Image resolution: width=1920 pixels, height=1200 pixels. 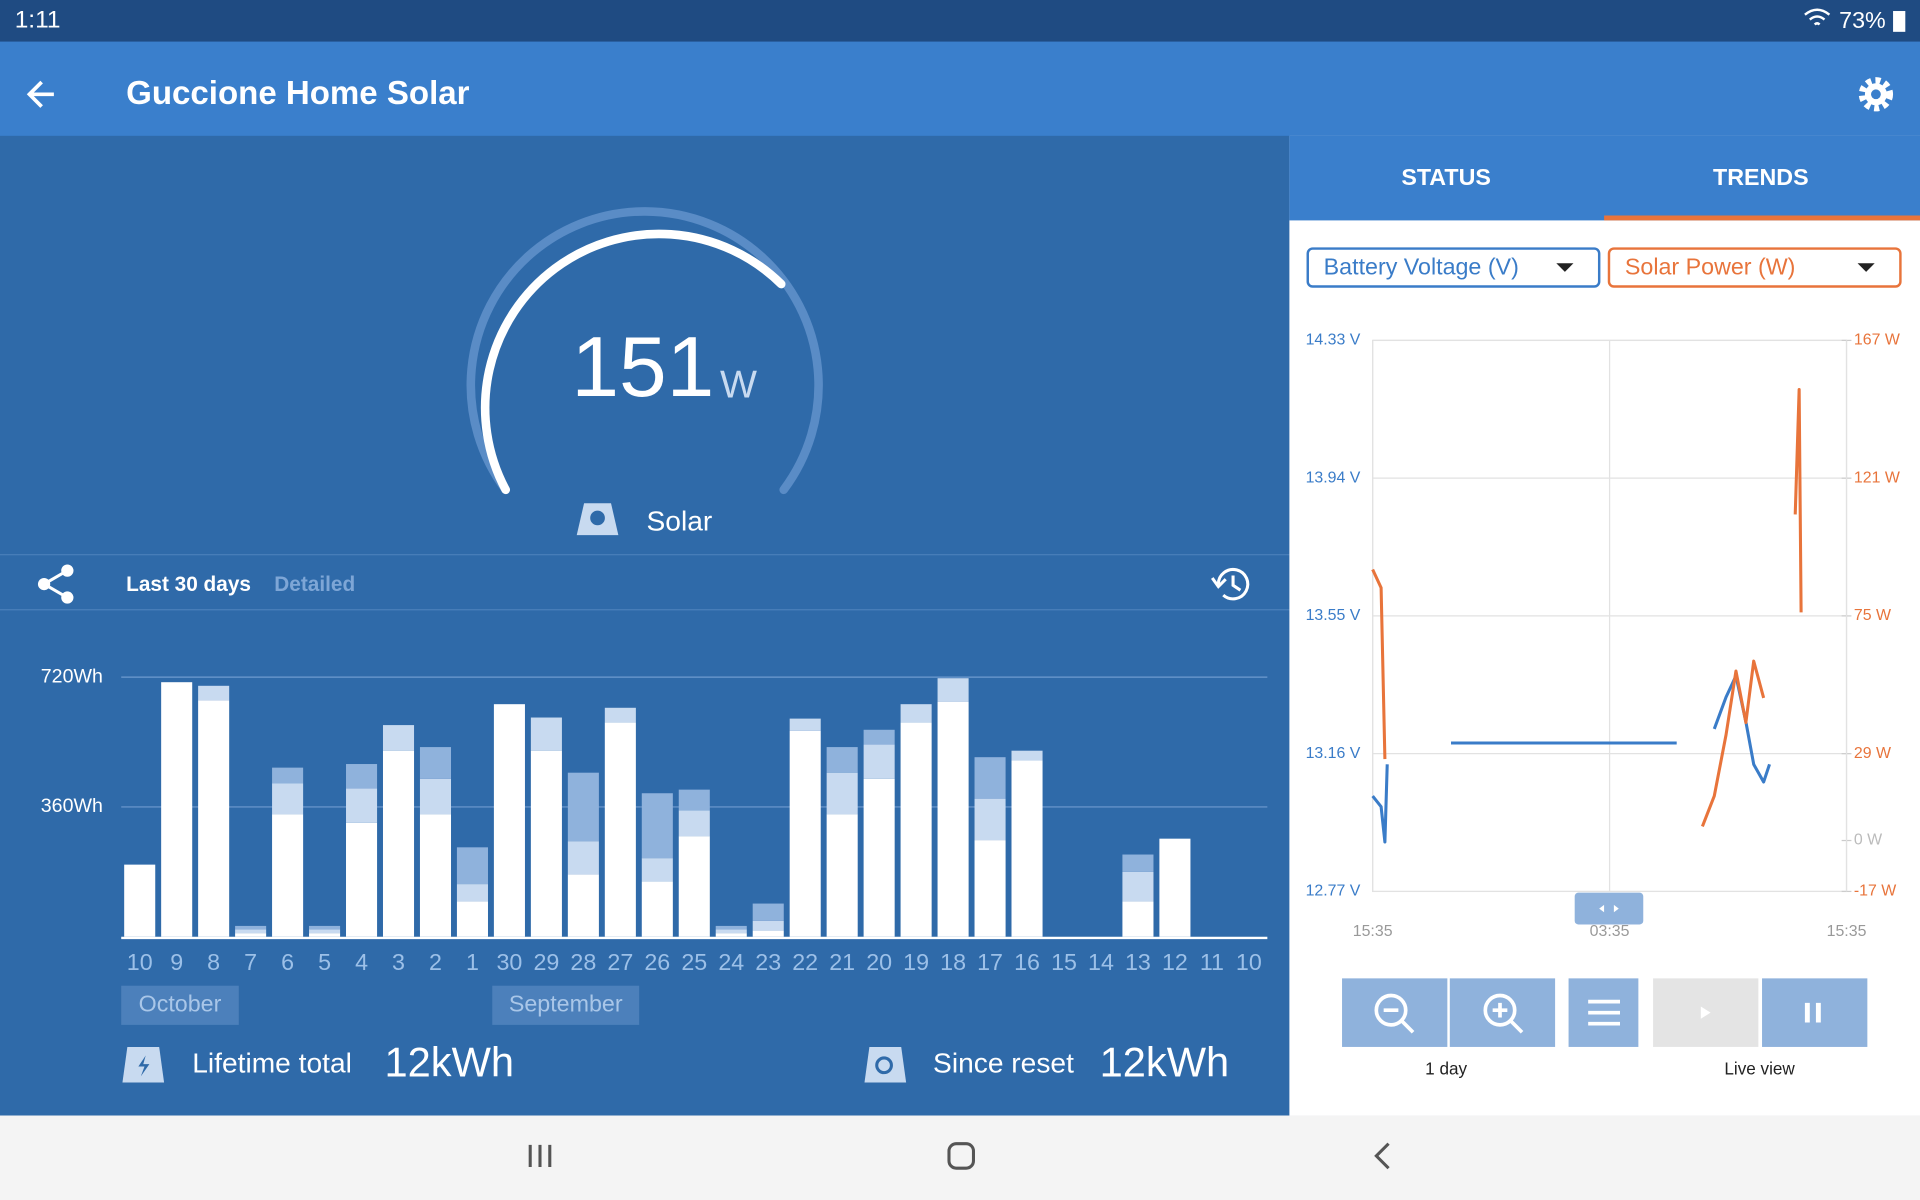 What do you see at coordinates (1333, 615) in the screenshot?
I see `y-tick-label: 13.55 V` at bounding box center [1333, 615].